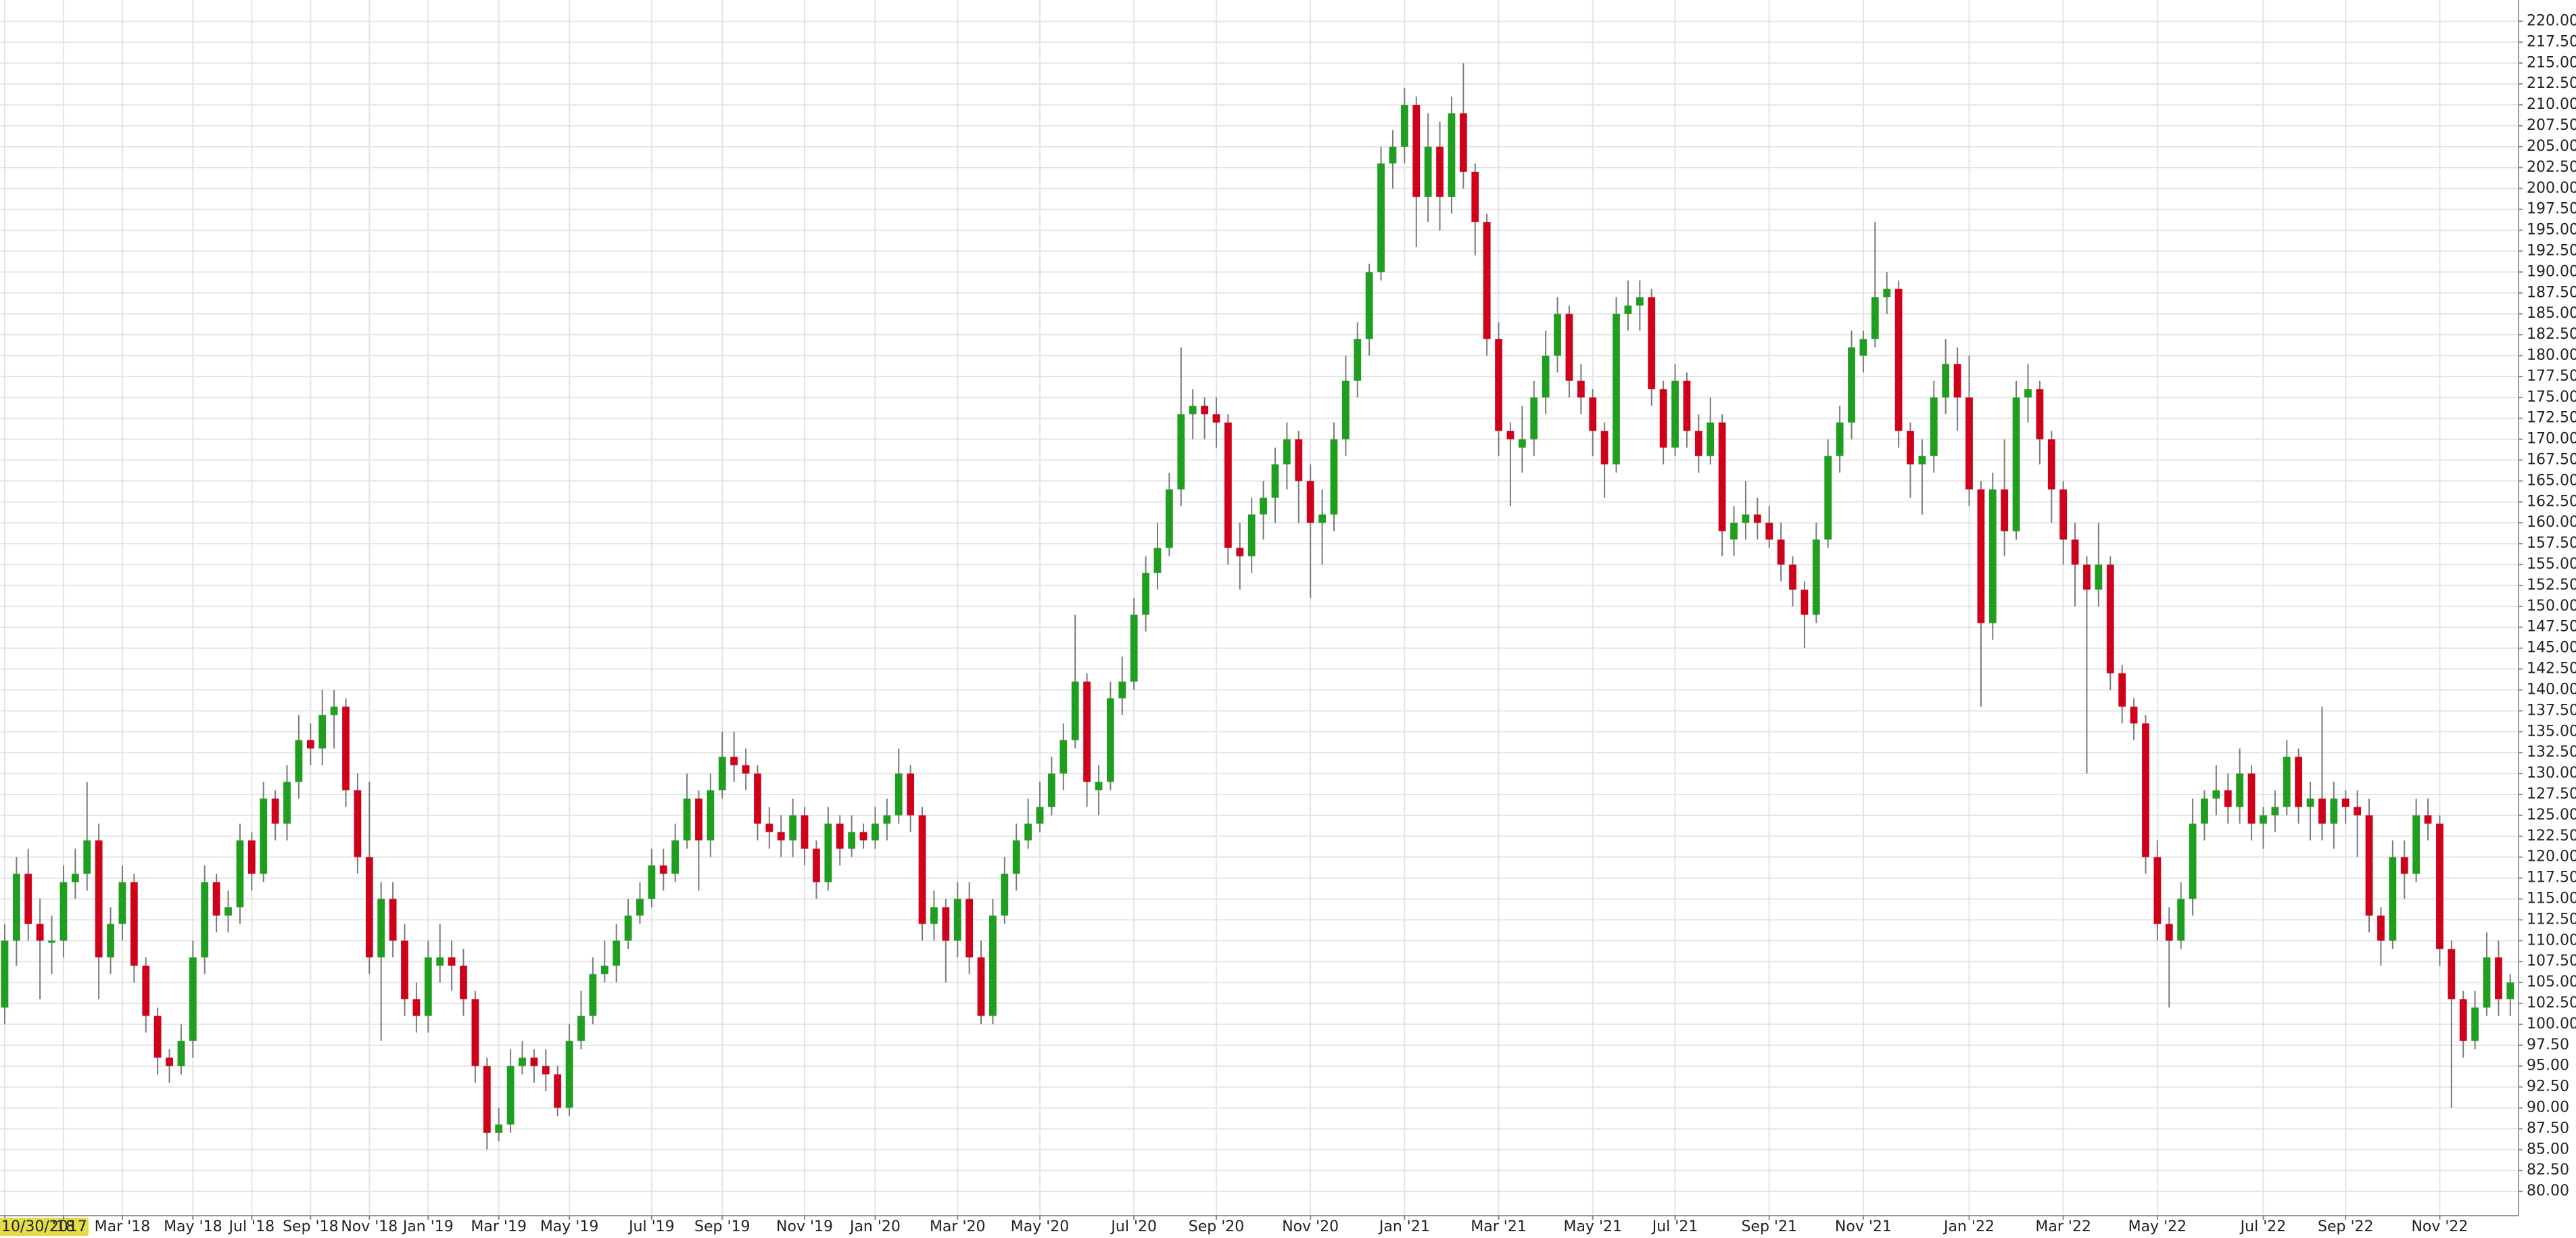  Describe the element at coordinates (2551, 585) in the screenshot. I see `y-tick-label: 152.50` at that location.